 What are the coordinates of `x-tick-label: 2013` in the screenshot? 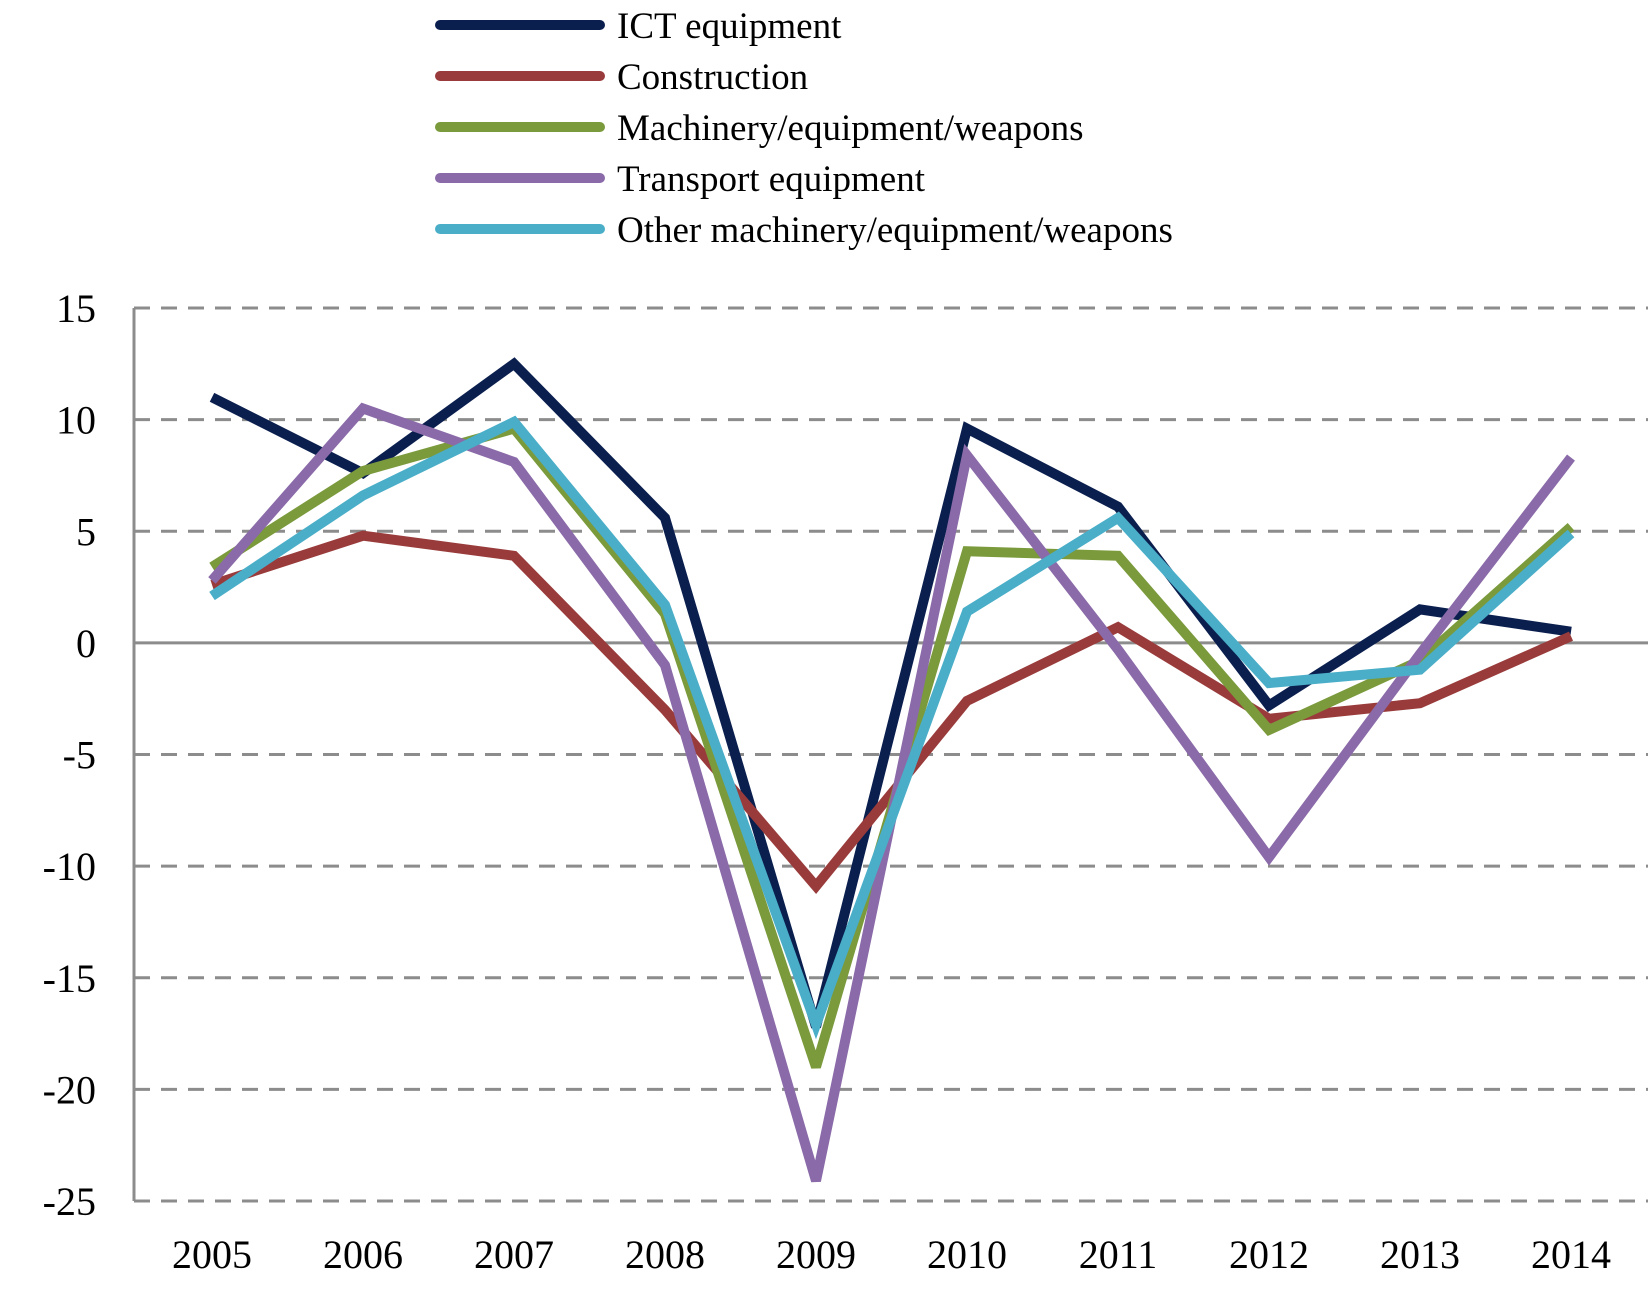 It's located at (1420, 1254).